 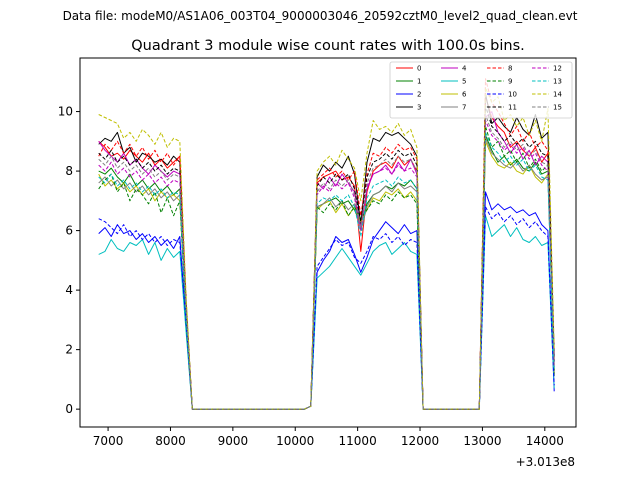 What do you see at coordinates (557, 82) in the screenshot?
I see `legend-label-13: 13` at bounding box center [557, 82].